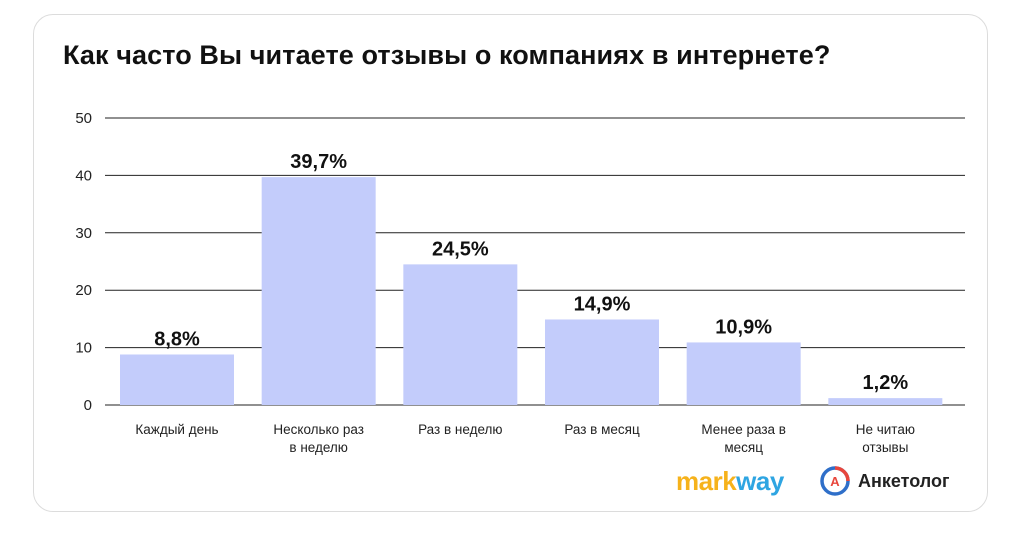  Describe the element at coordinates (904, 480) in the screenshot. I see `anketolog-logo-text: Анкетолог` at that location.